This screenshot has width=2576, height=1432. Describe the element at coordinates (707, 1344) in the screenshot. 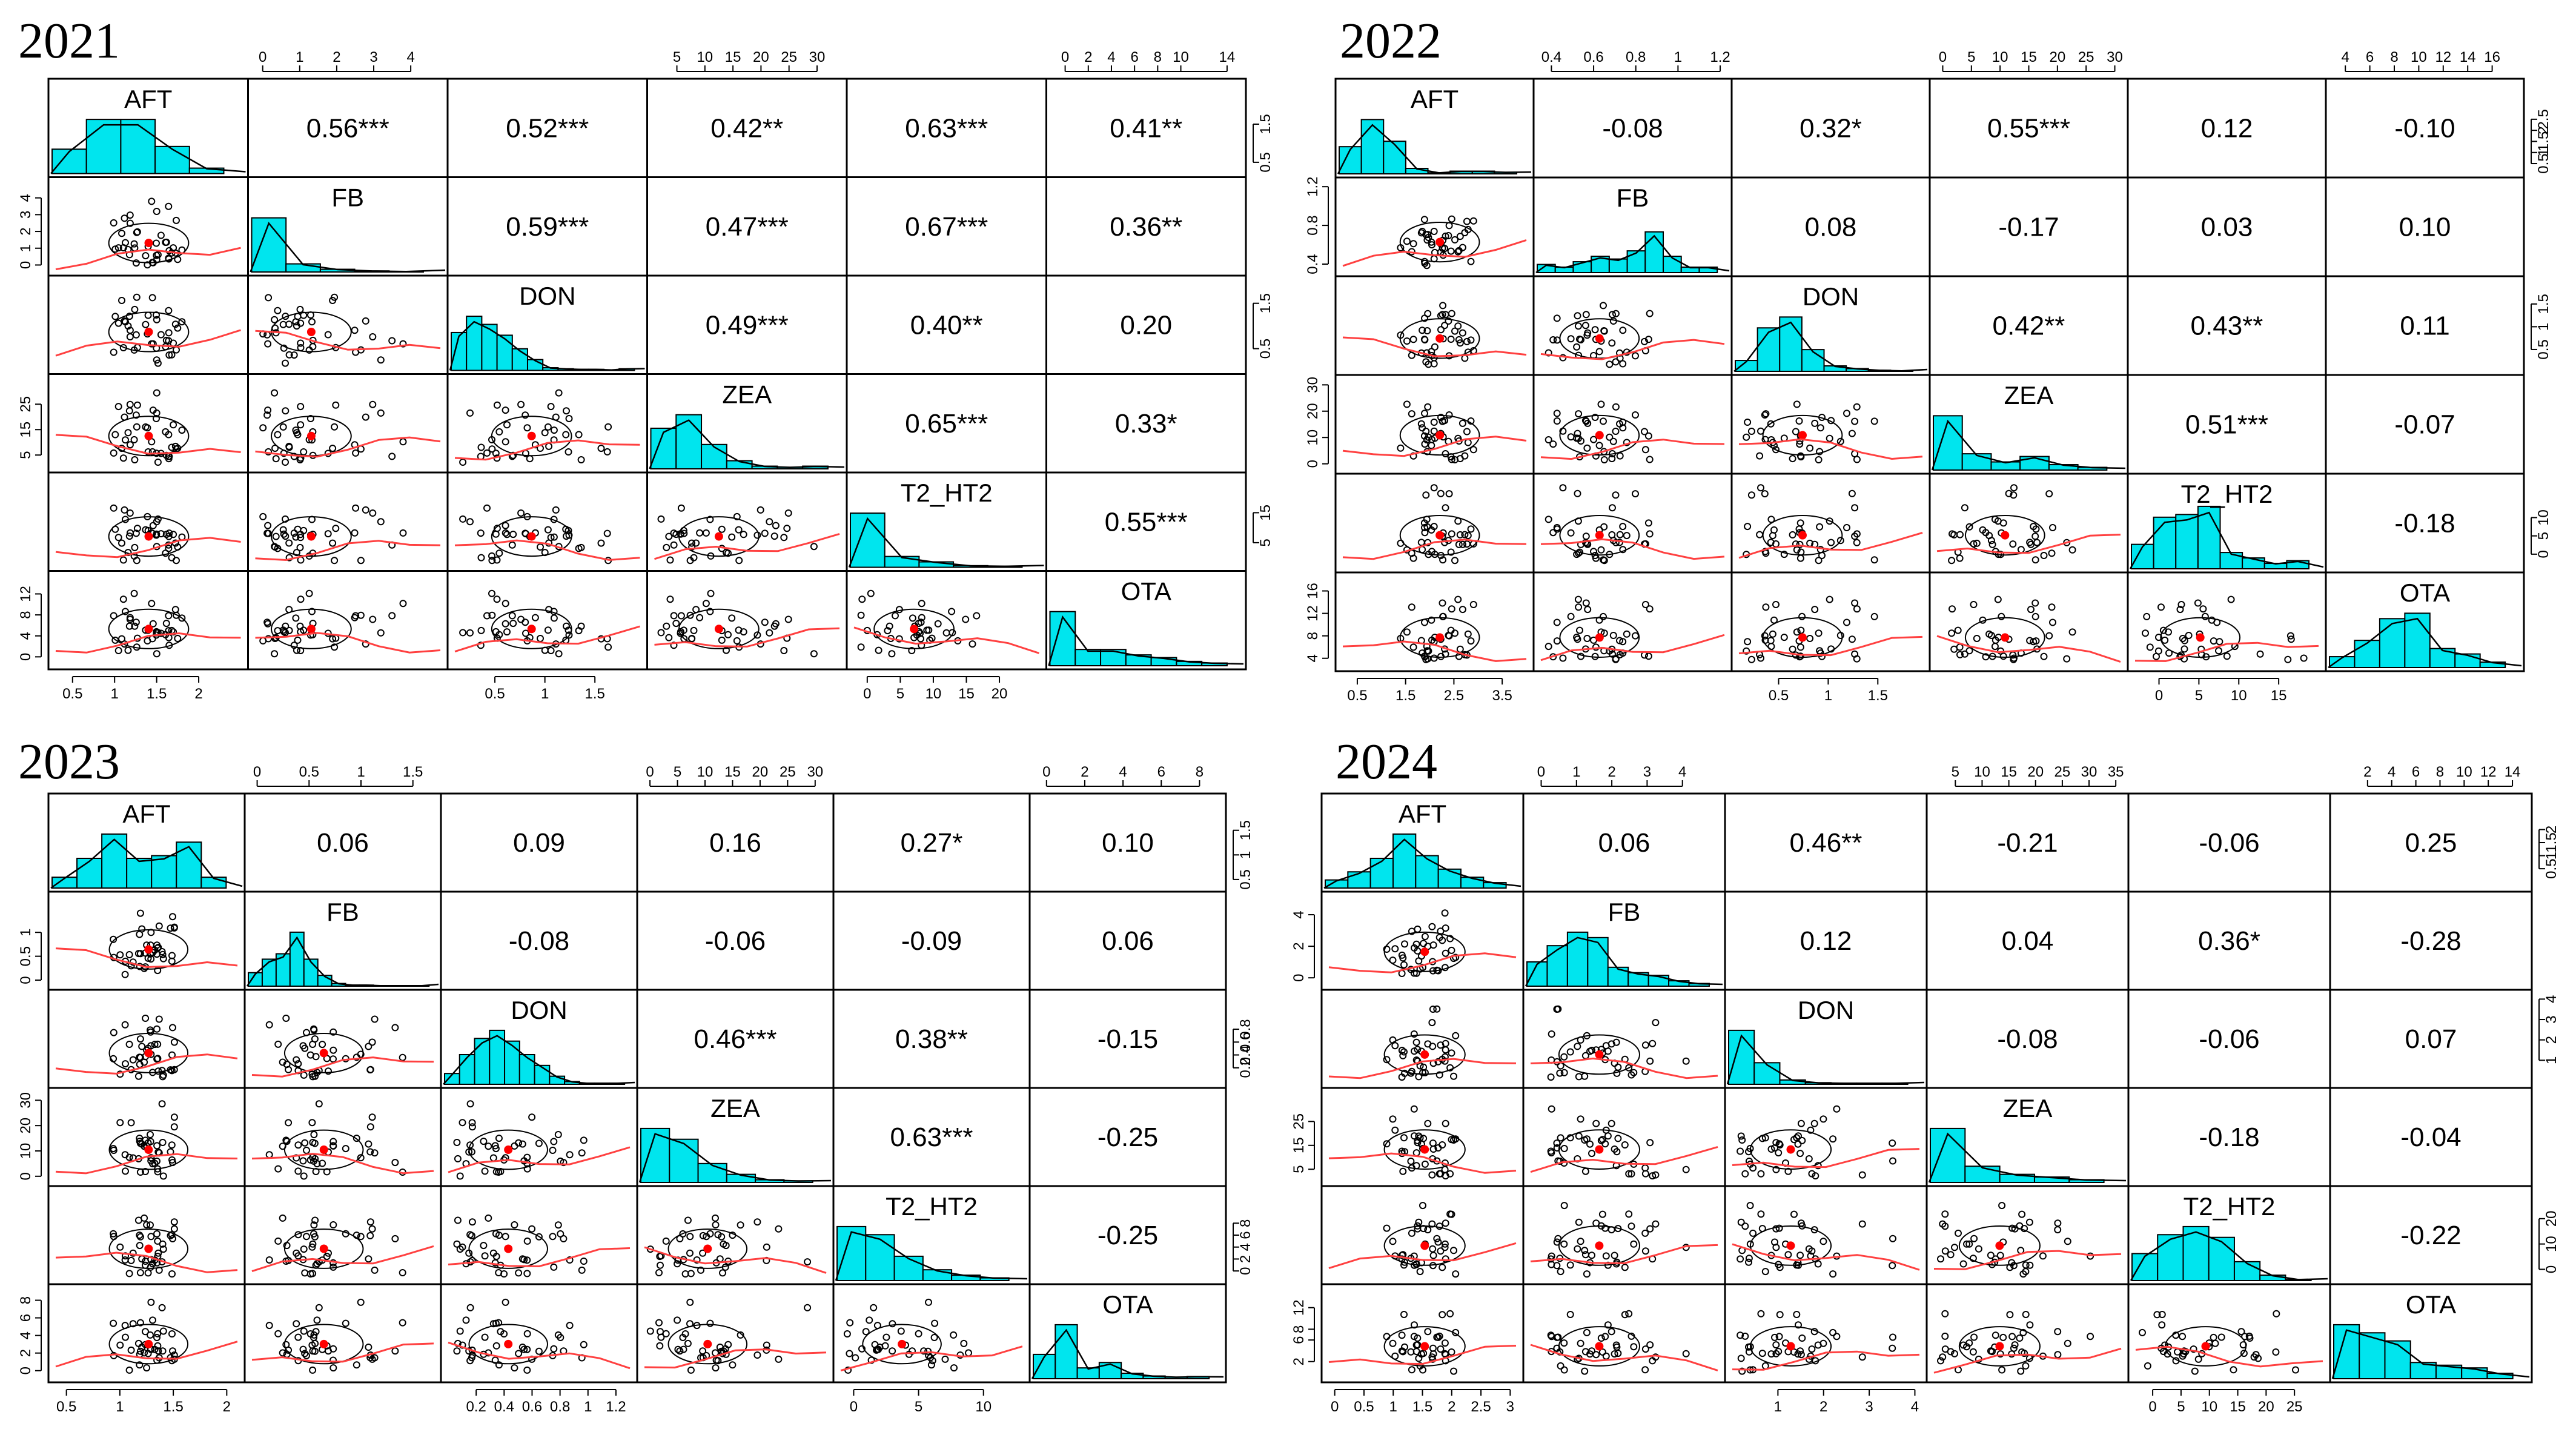

I see `confidence-ellipse` at that location.